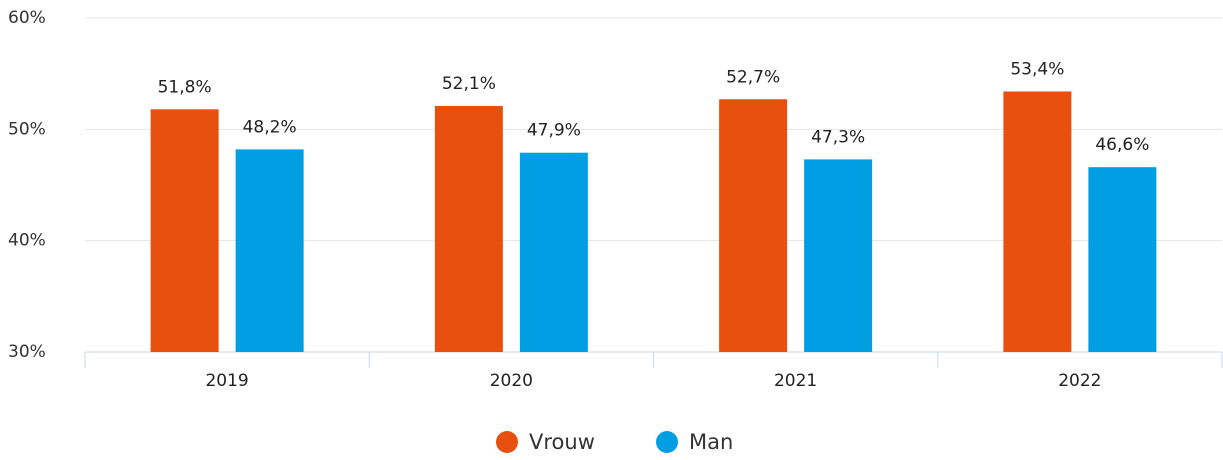 The width and height of the screenshot is (1223, 460). Describe the element at coordinates (753, 77) in the screenshot. I see `value-label: 52,7%` at that location.